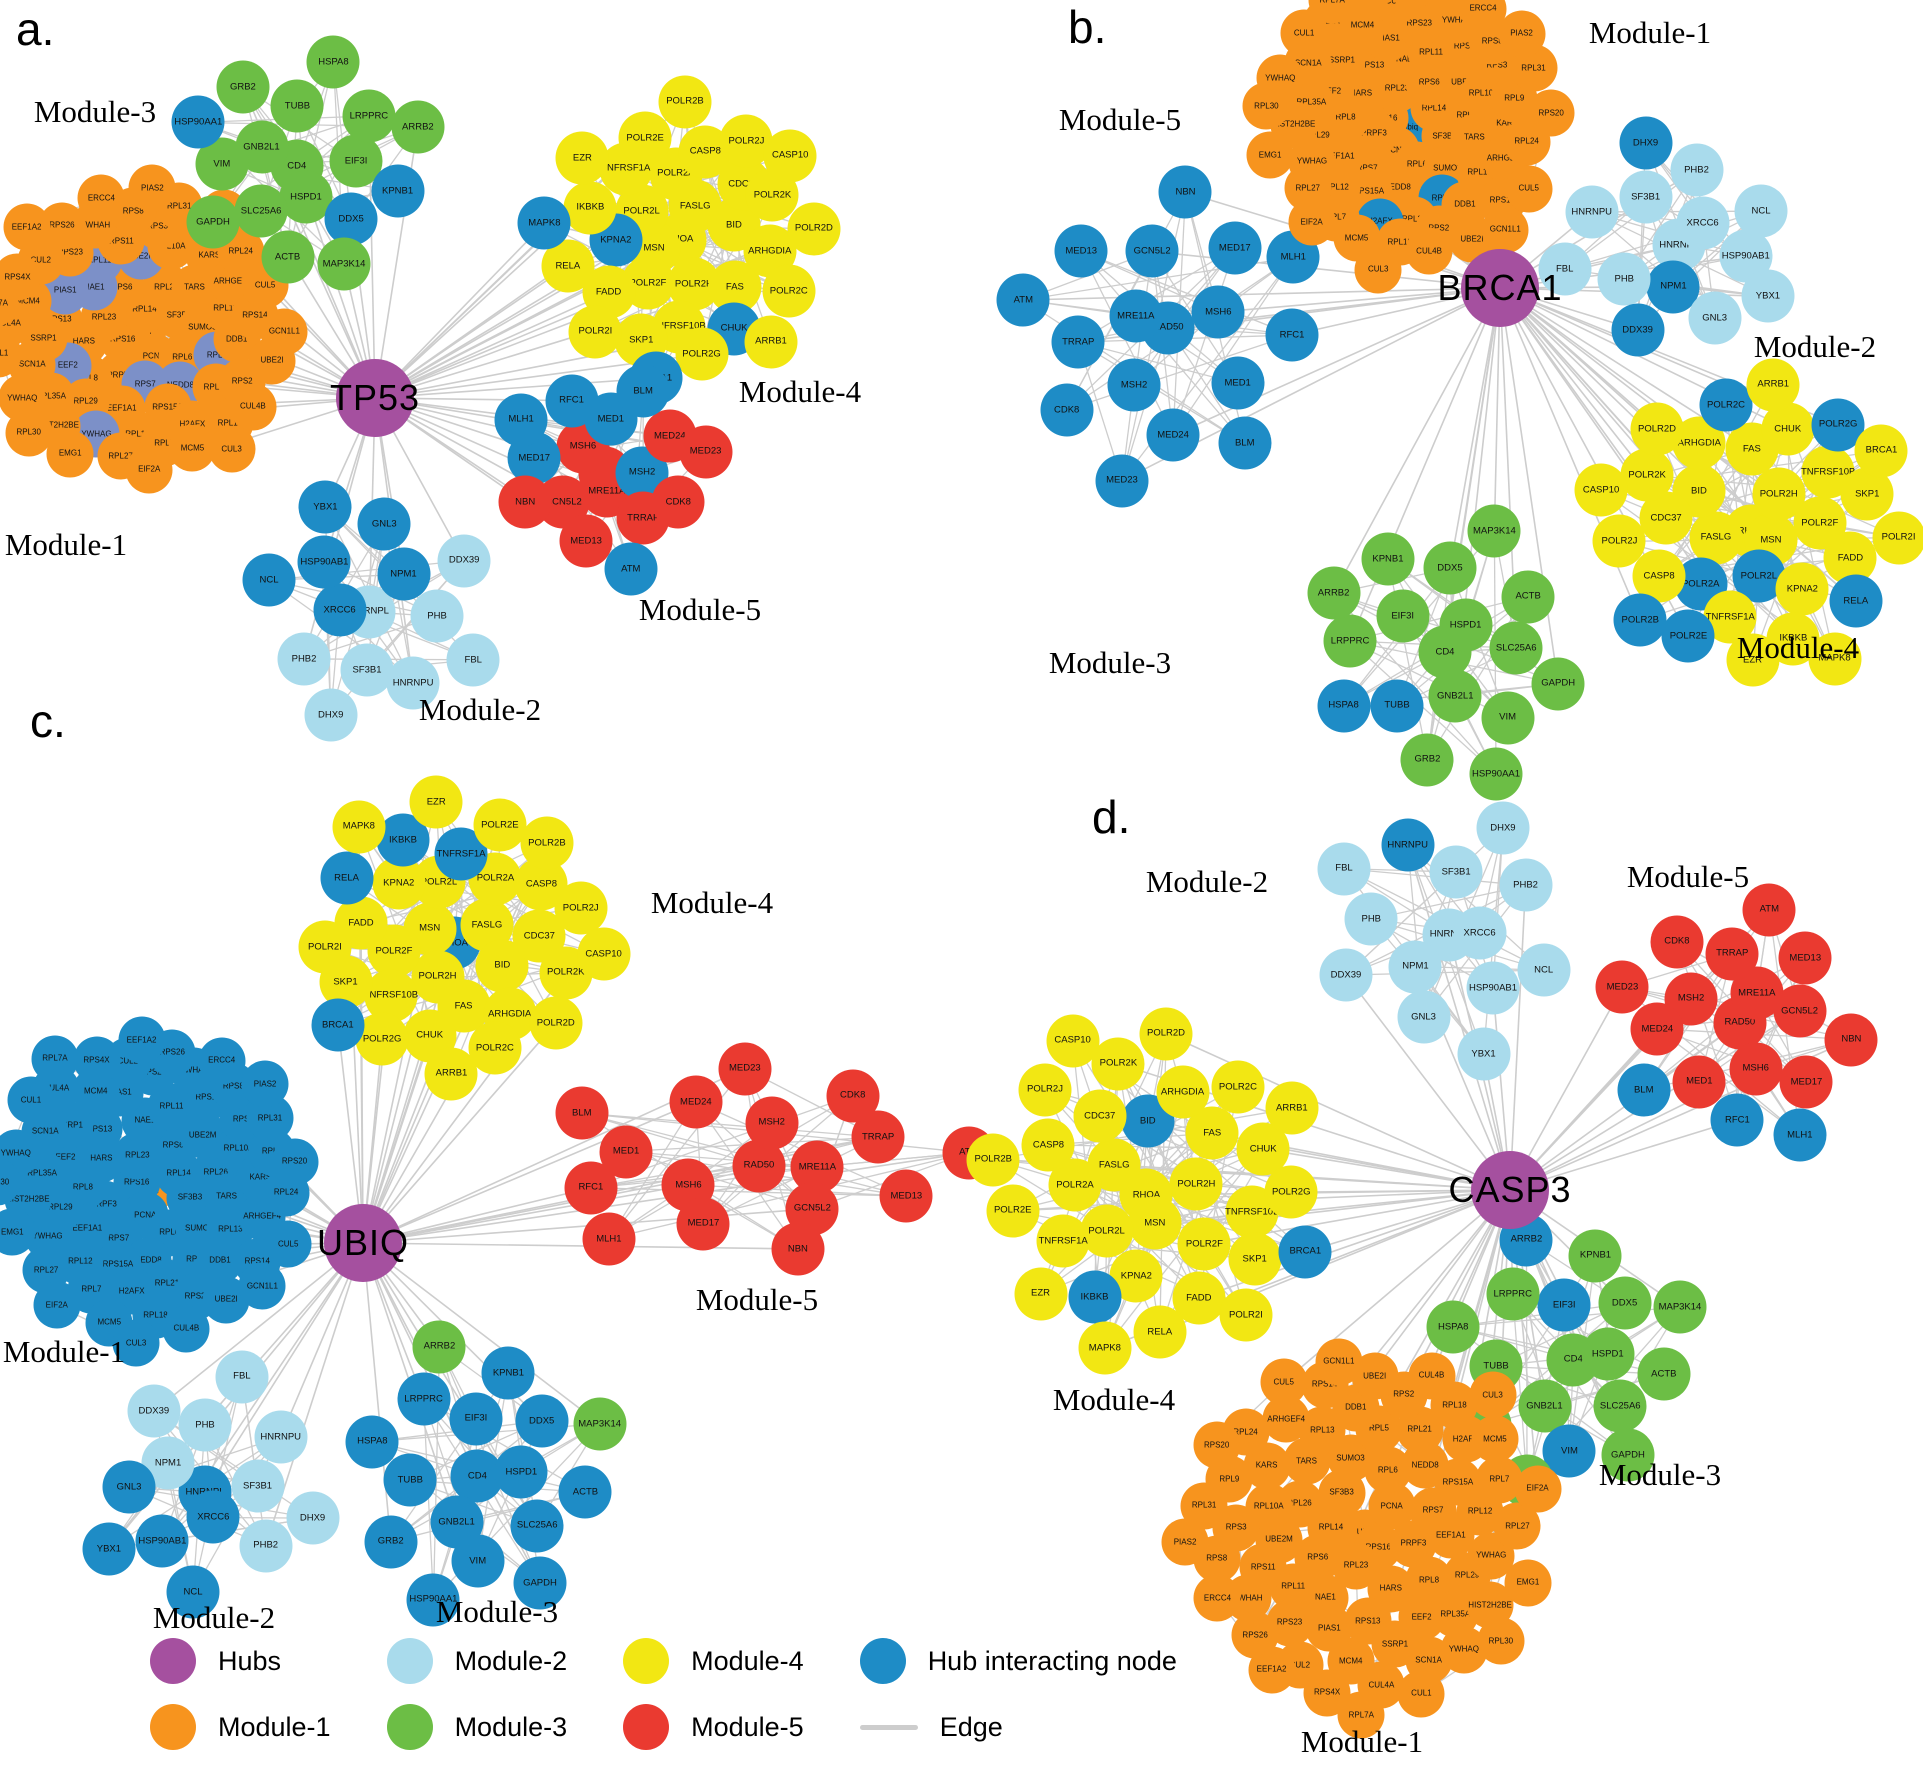 The height and width of the screenshot is (1775, 1923). I want to click on node-sf3b1: SF3B1, so click(1646, 197).